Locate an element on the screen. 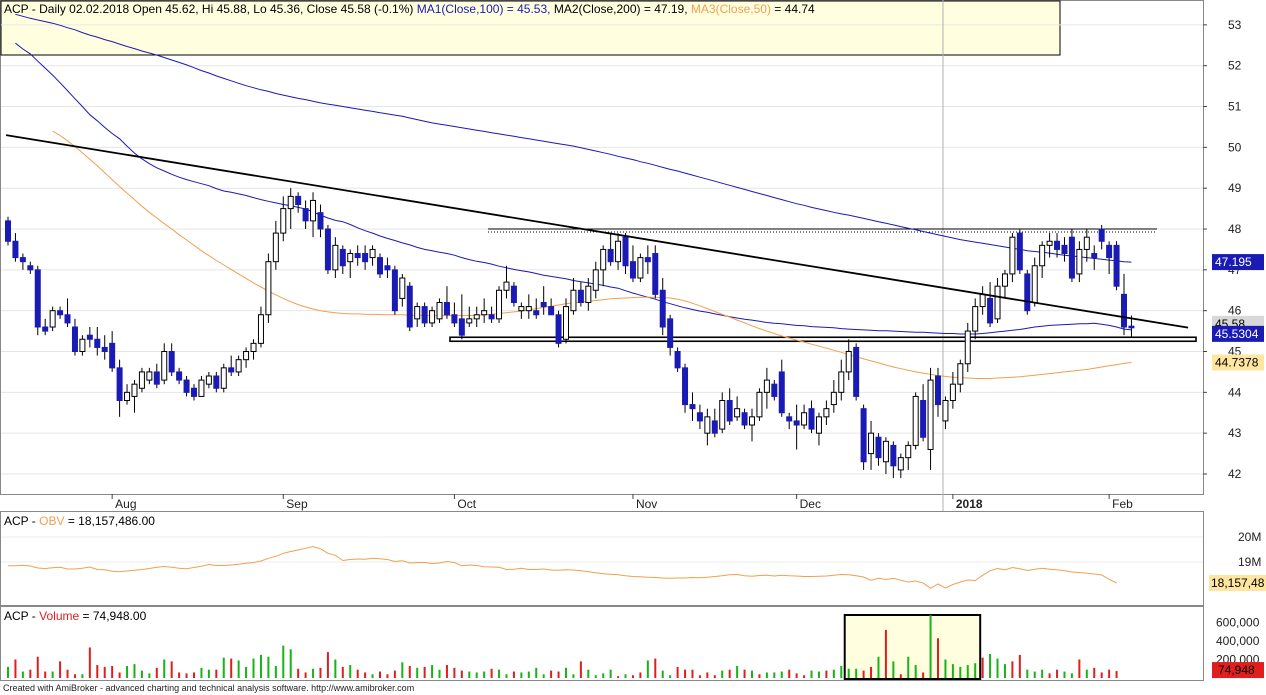 The height and width of the screenshot is (695, 1266). obv-value: = 18,157,486.00 is located at coordinates (111, 521).